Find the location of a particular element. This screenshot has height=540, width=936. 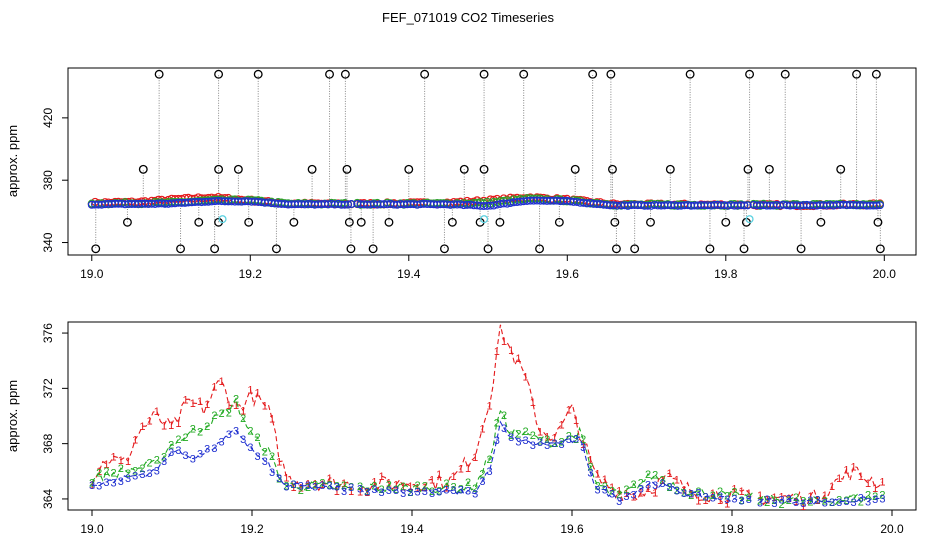

top-y-tick-label: 380 is located at coordinates (48, 180).